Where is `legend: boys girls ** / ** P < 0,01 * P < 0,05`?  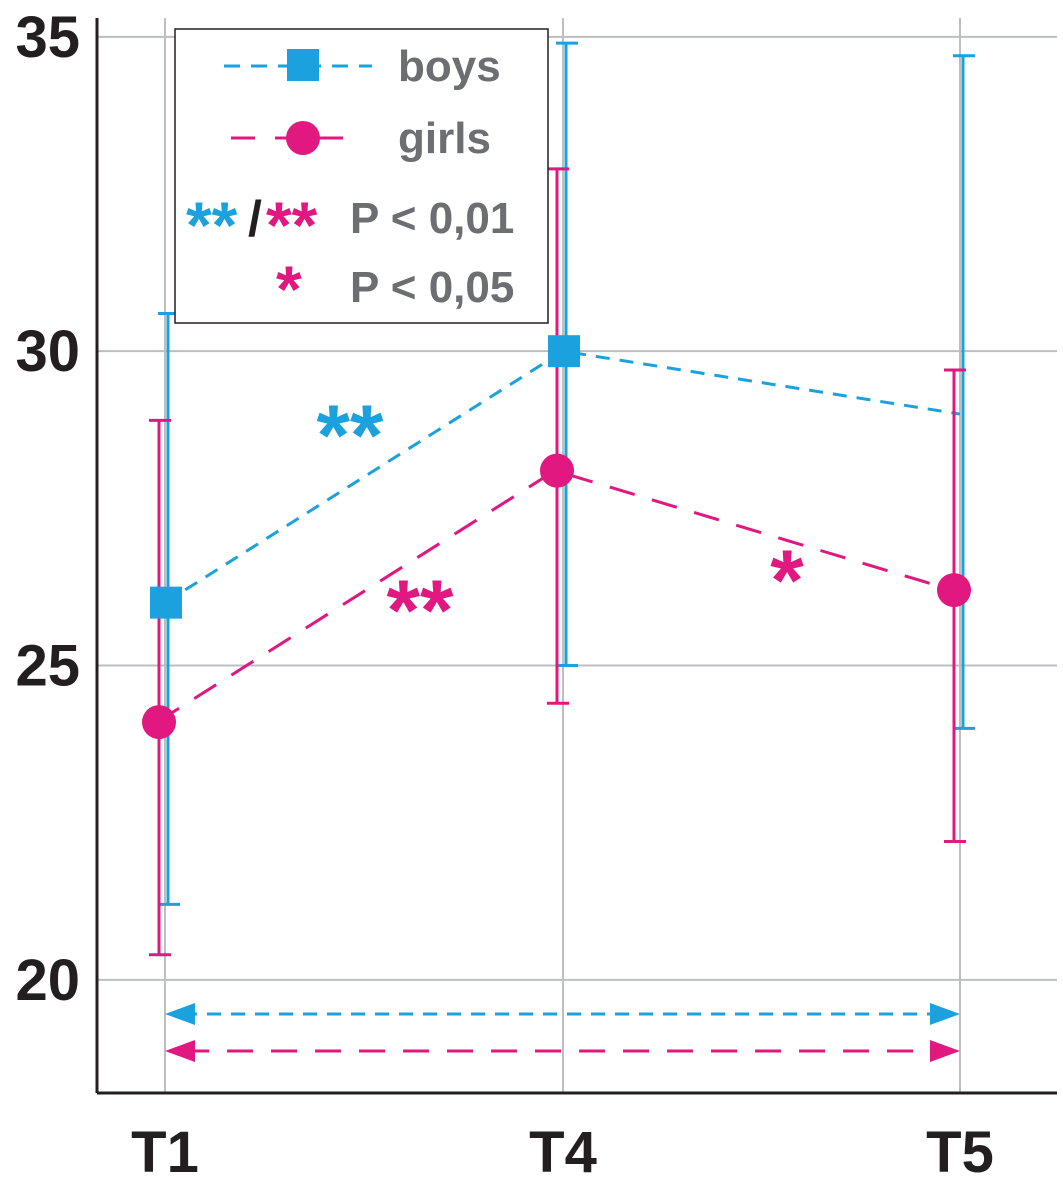 legend: boys girls ** / ** P < 0,01 * P < 0,05 is located at coordinates (361, 177).